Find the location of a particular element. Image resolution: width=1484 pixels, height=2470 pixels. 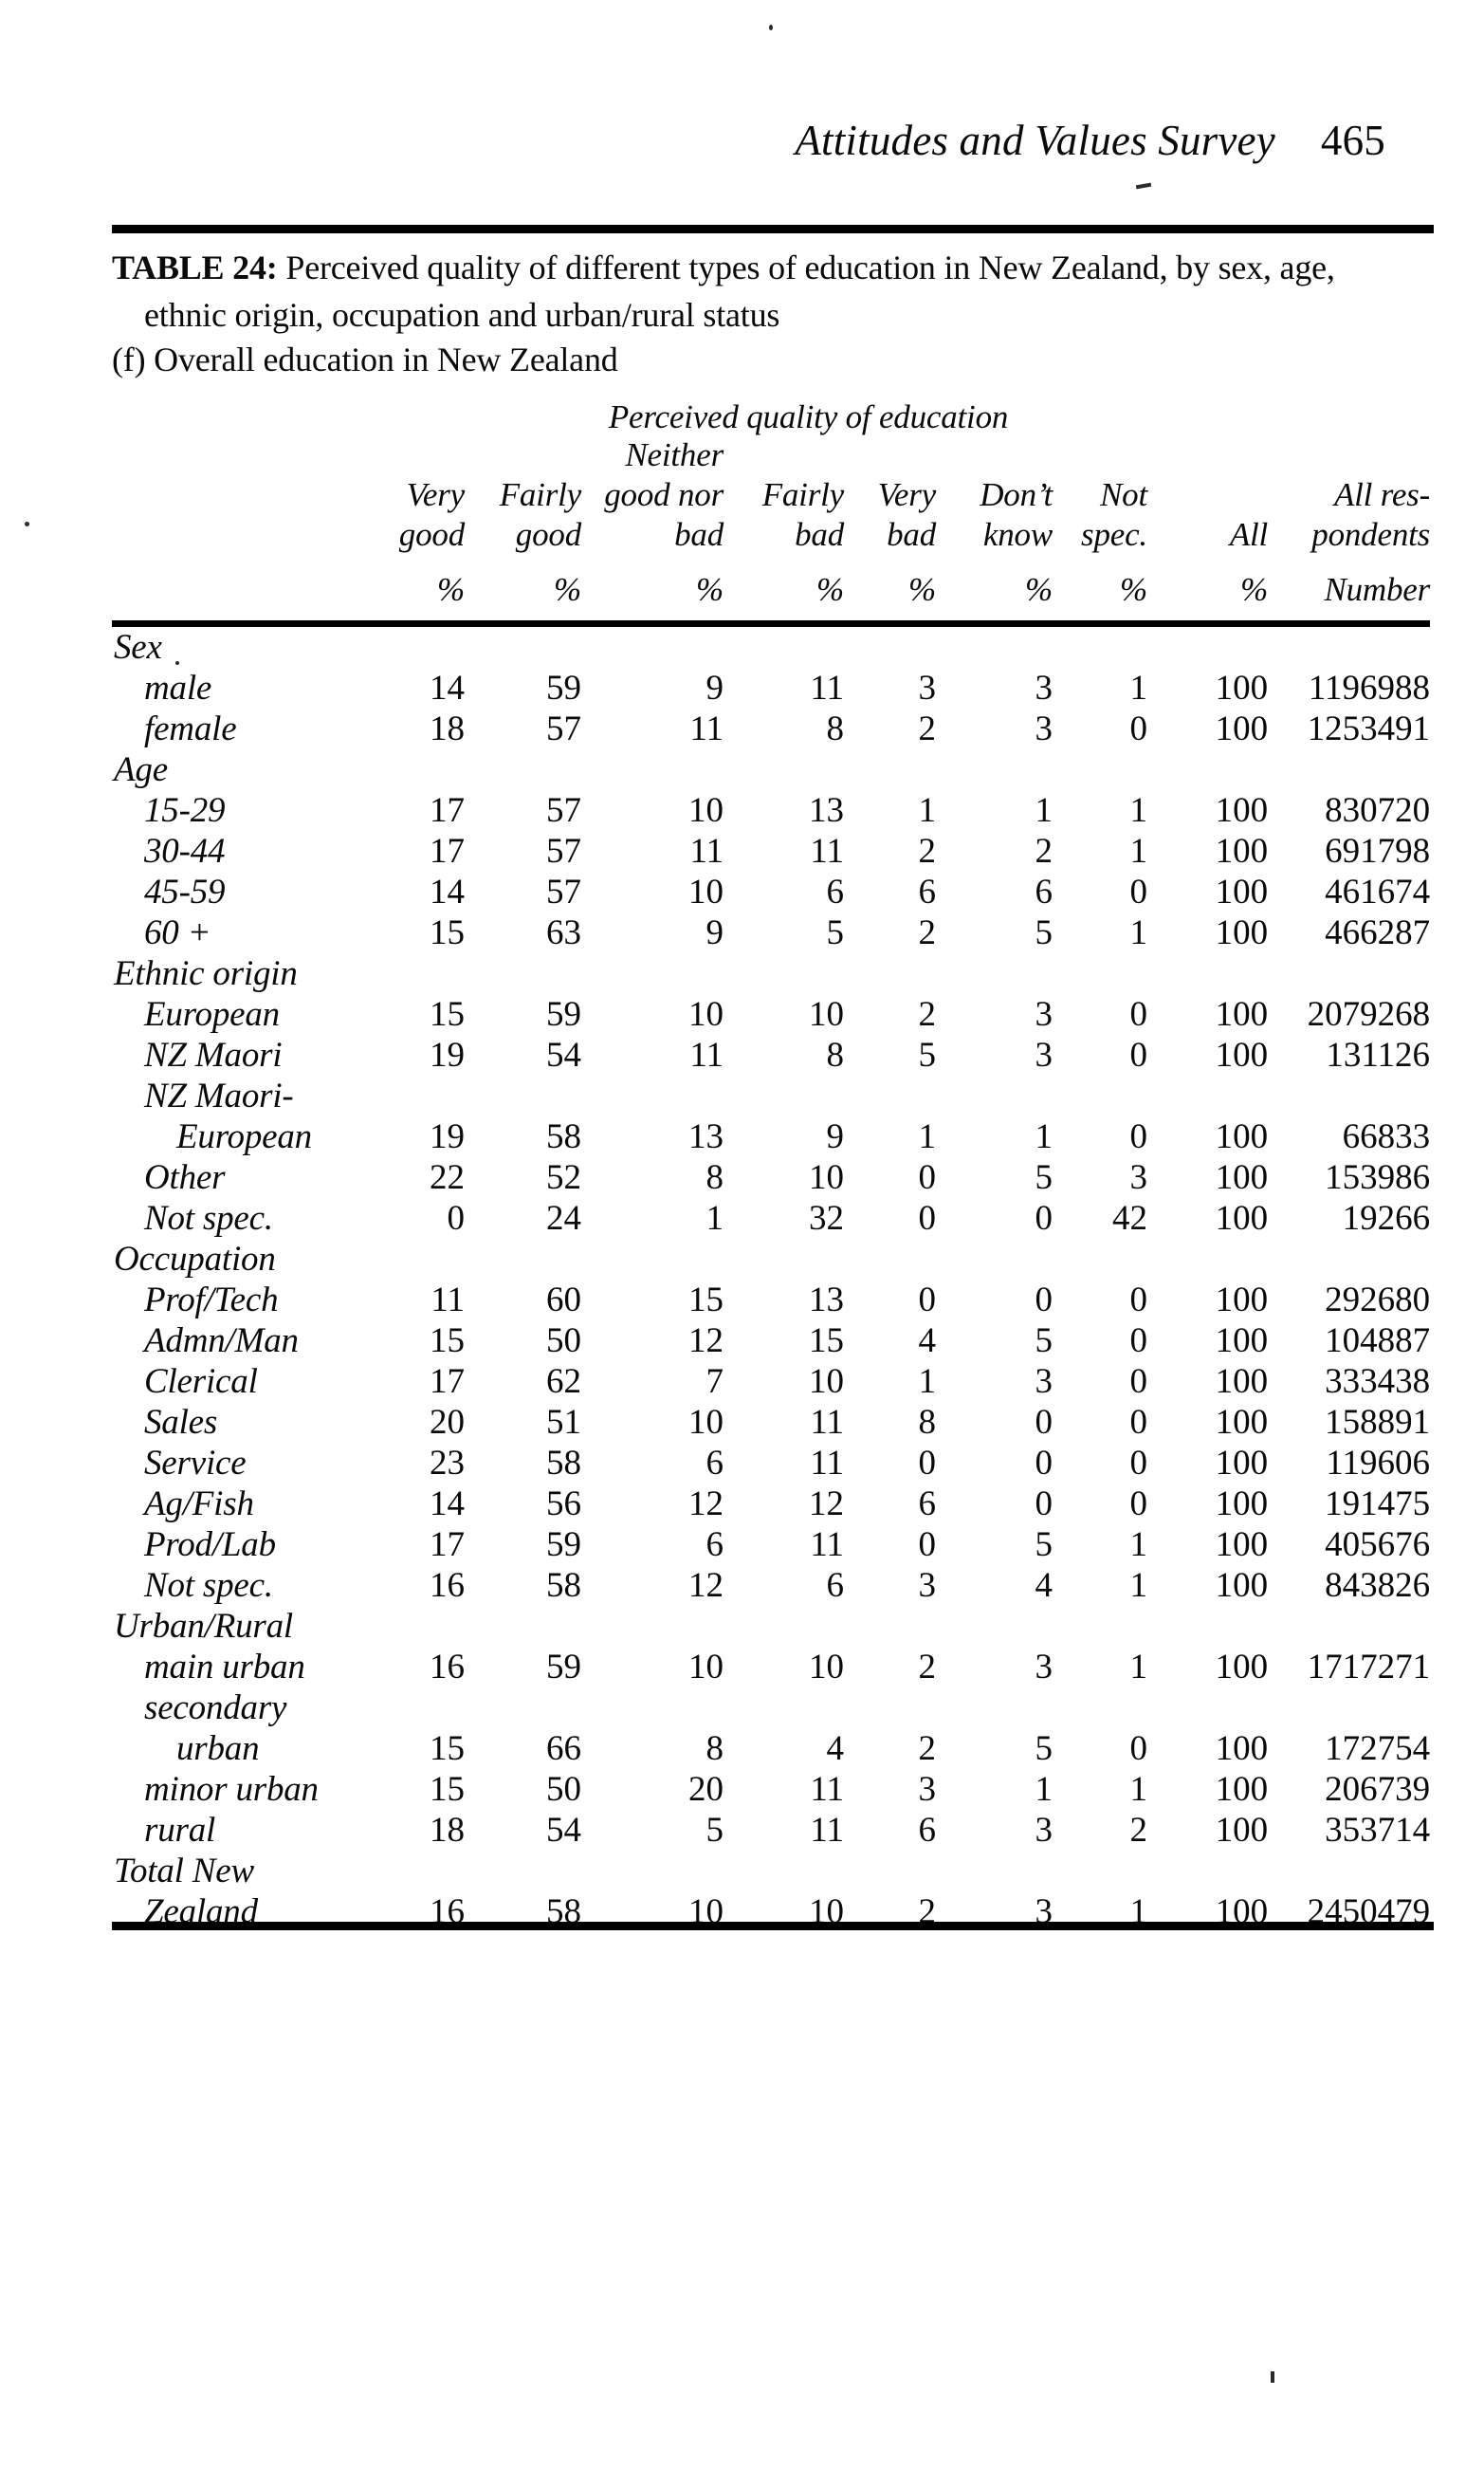

cell-value: 333438 is located at coordinates (1378, 1381).